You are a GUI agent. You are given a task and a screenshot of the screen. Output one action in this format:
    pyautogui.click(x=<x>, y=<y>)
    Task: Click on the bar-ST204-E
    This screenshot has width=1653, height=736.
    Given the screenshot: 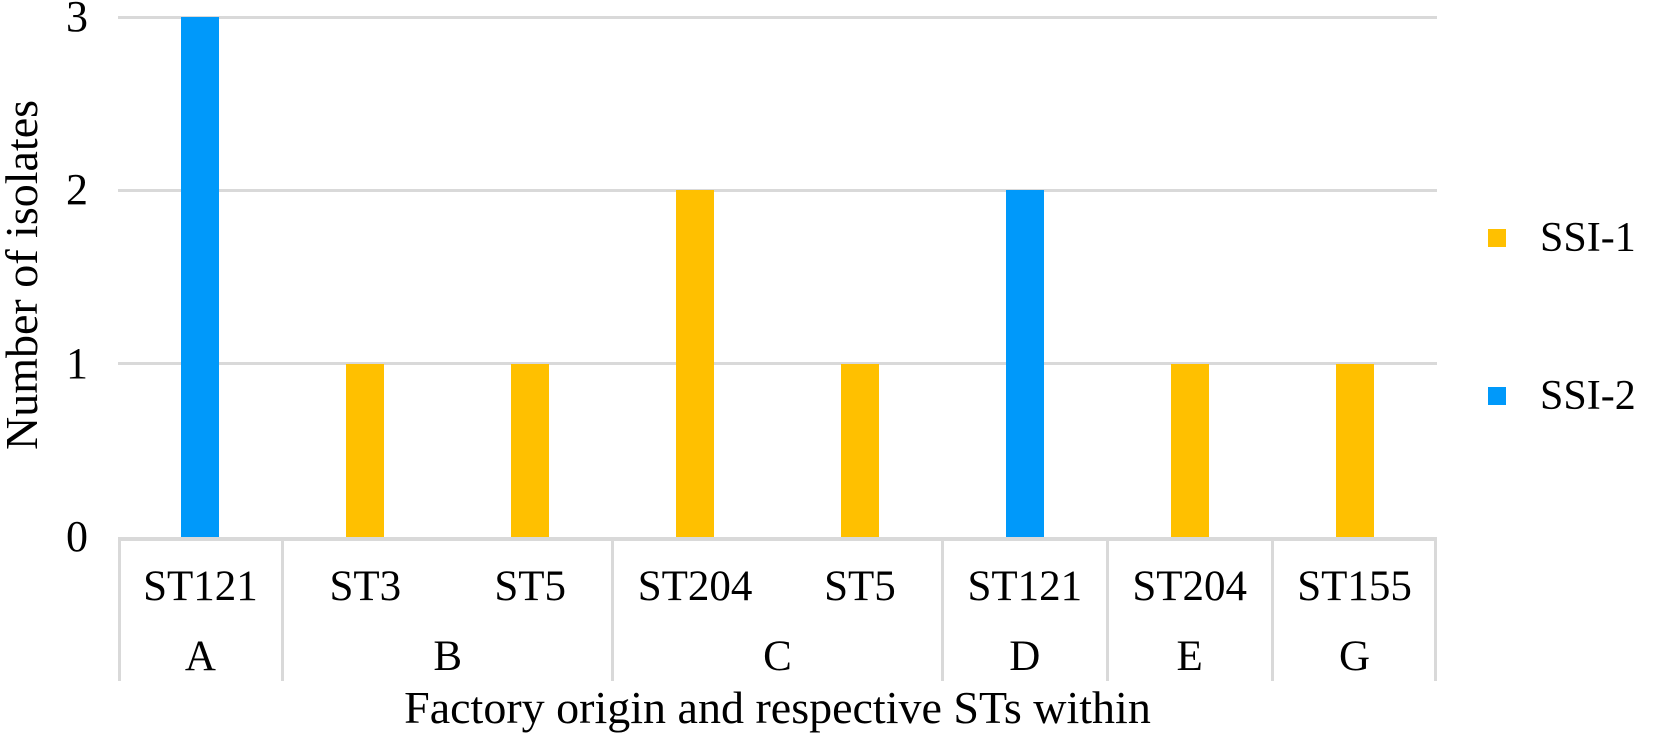 What is the action you would take?
    pyautogui.click(x=1189, y=450)
    